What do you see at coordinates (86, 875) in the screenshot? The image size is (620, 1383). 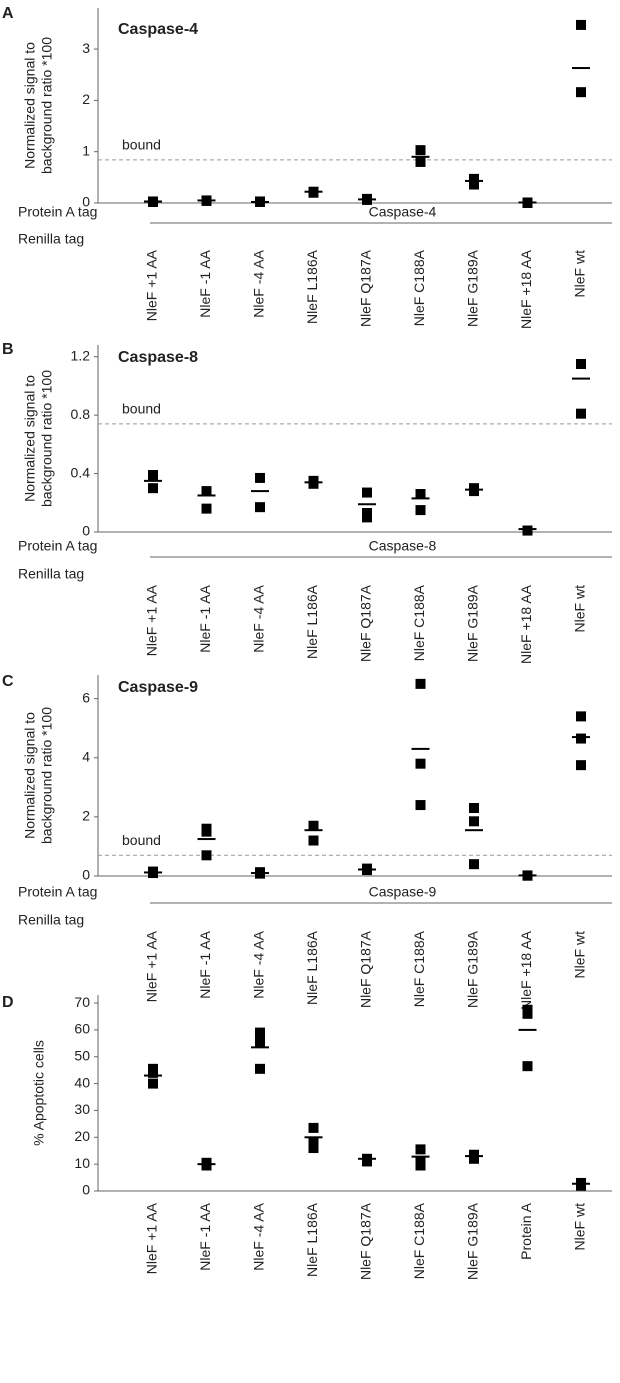 I see `y-tick-label: 0` at bounding box center [86, 875].